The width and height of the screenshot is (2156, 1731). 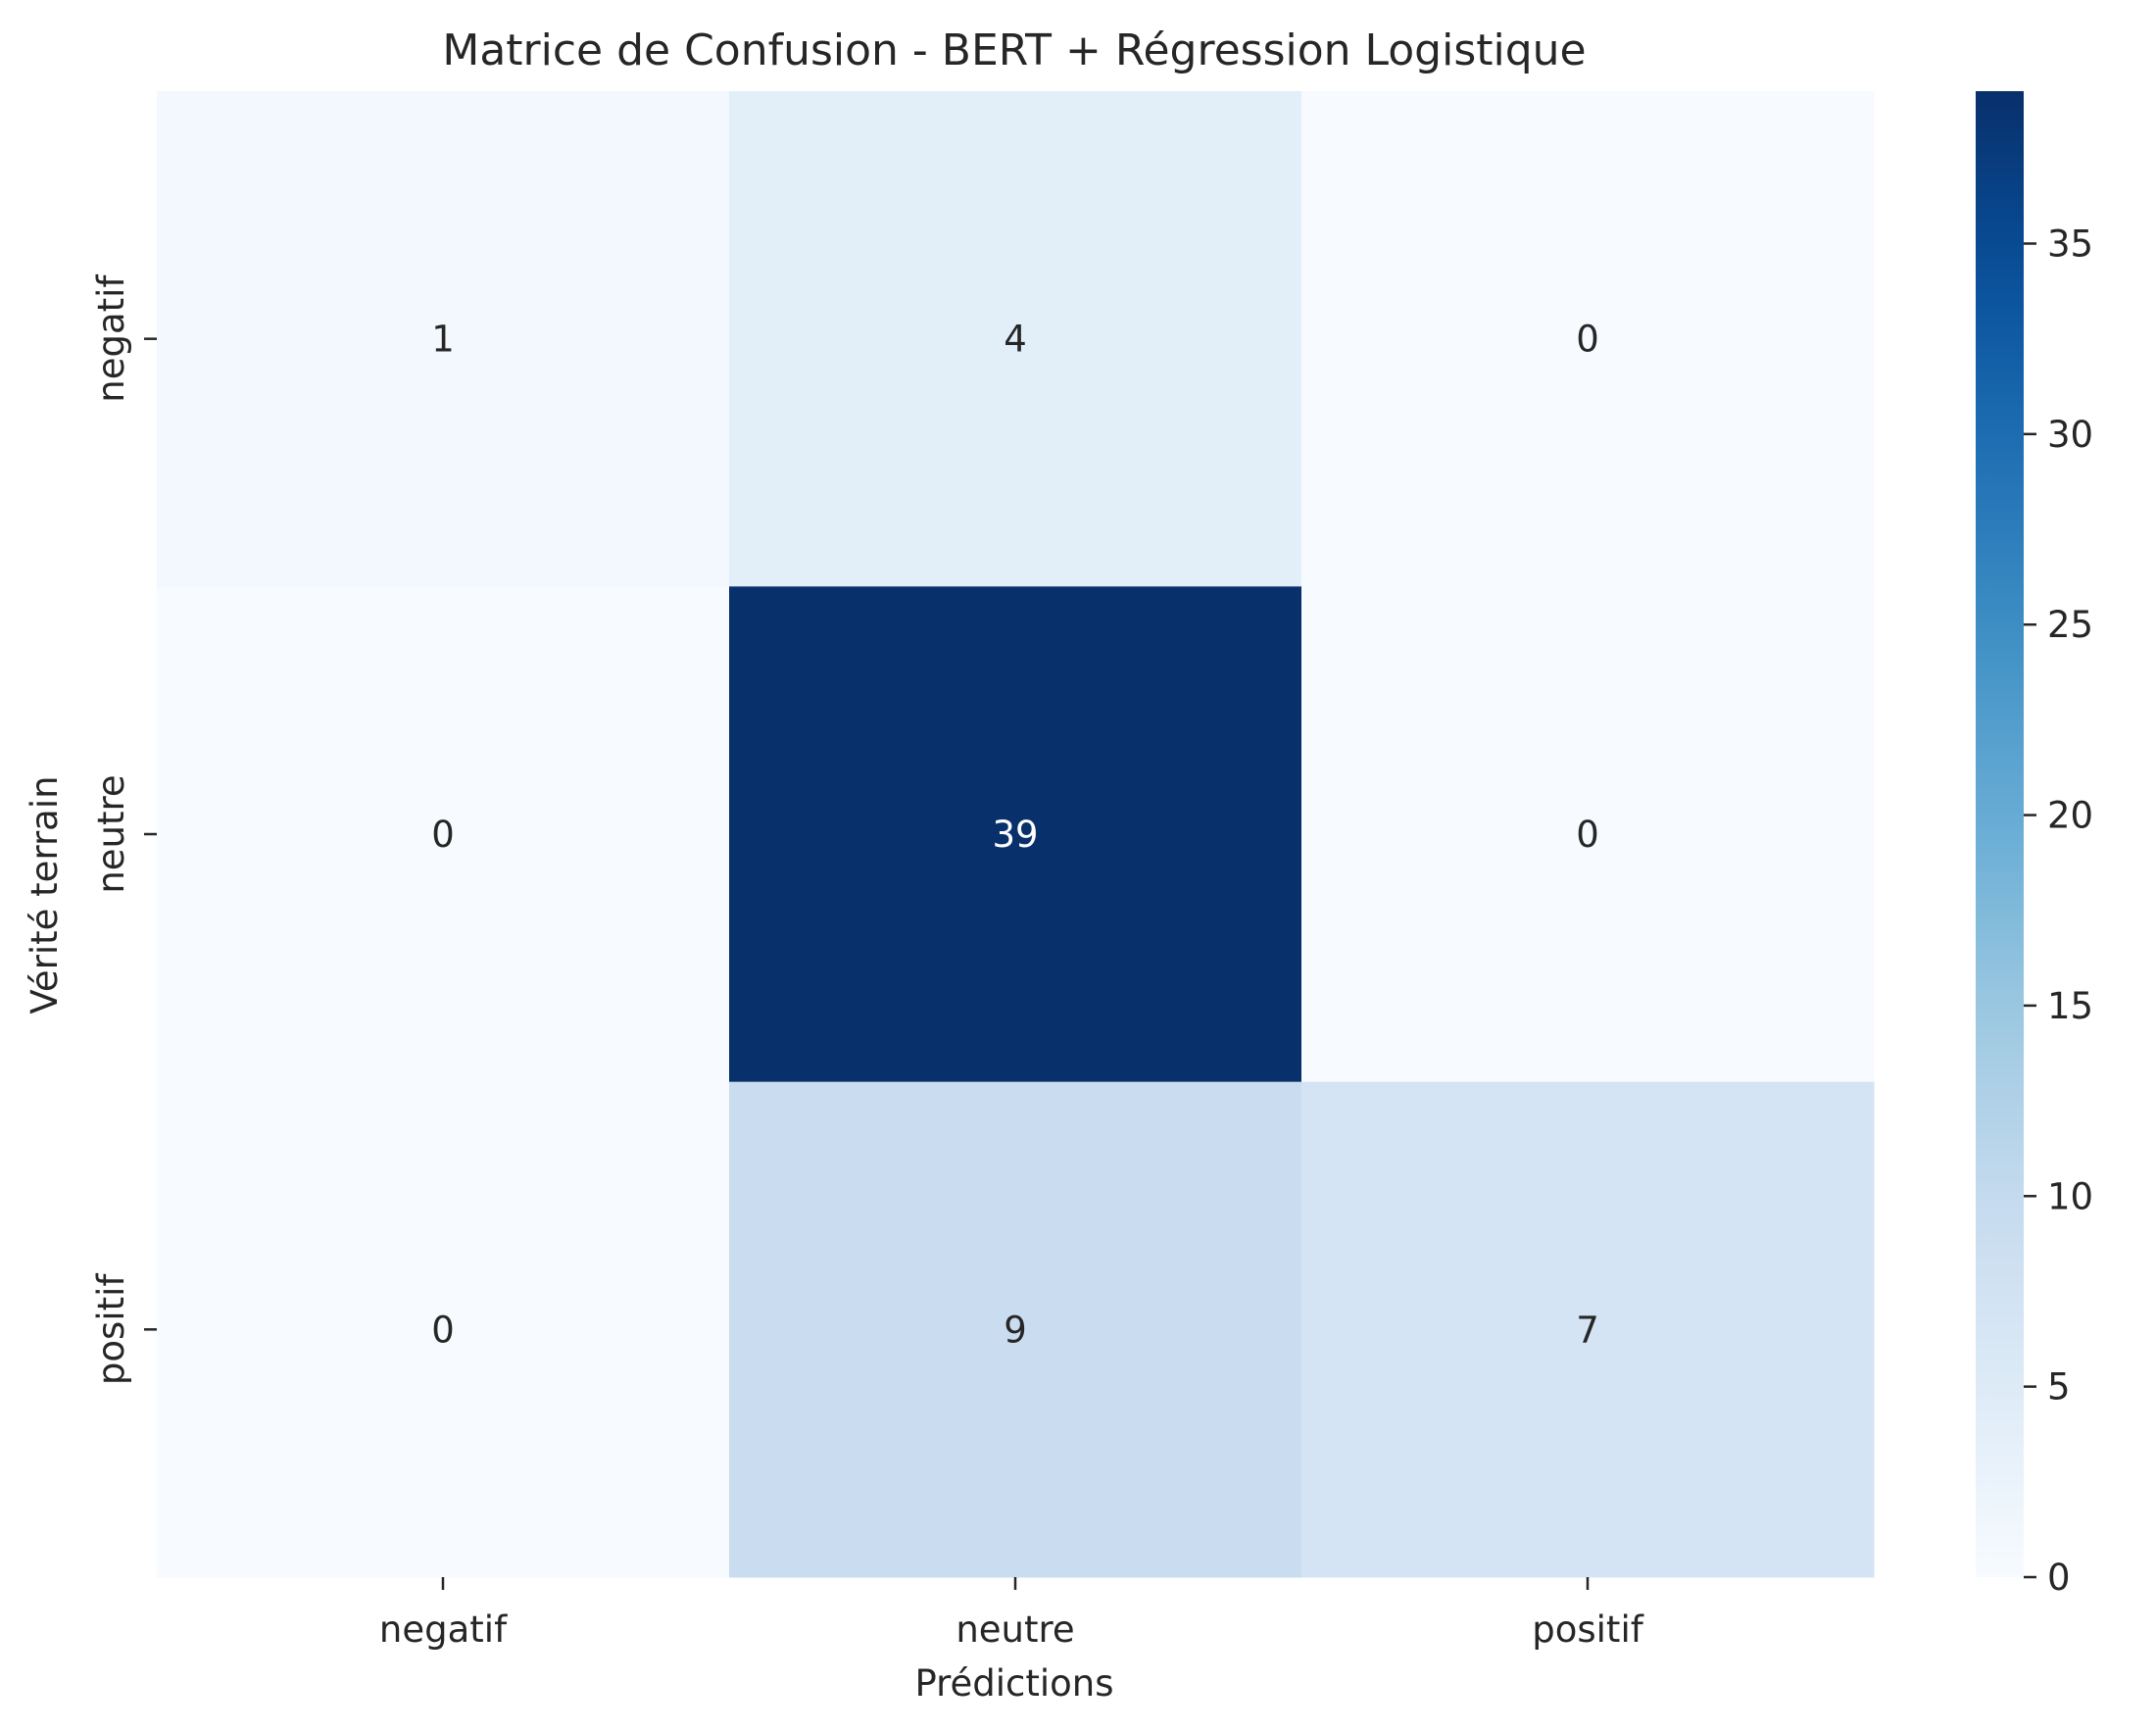 I want to click on y-axis: negatif neutre positif, so click(x=124, y=829).